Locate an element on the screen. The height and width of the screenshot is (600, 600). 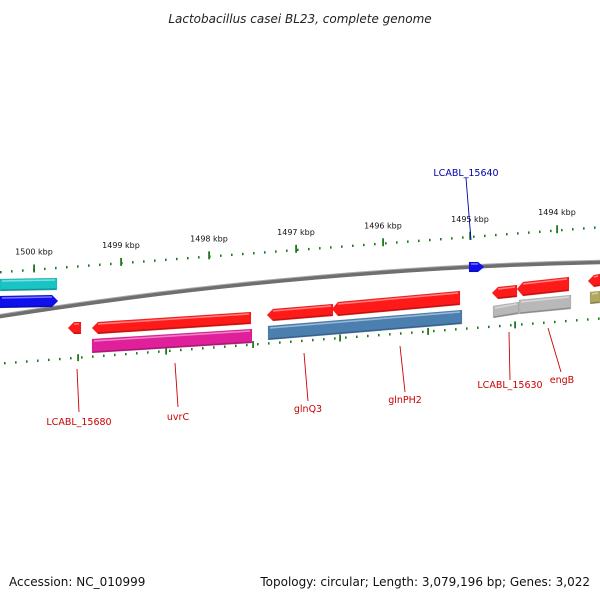
gene-lcabl-15630-red is located at coordinates (504, 292).